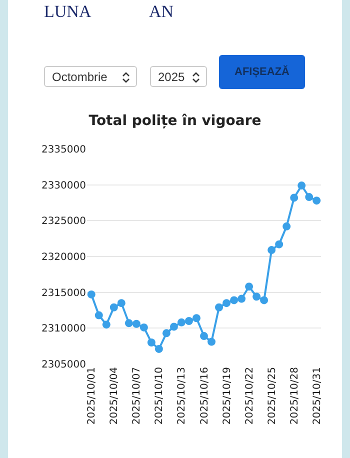  Describe the element at coordinates (294, 396) in the screenshot. I see `x-tick-label: 2025/10/28` at that location.